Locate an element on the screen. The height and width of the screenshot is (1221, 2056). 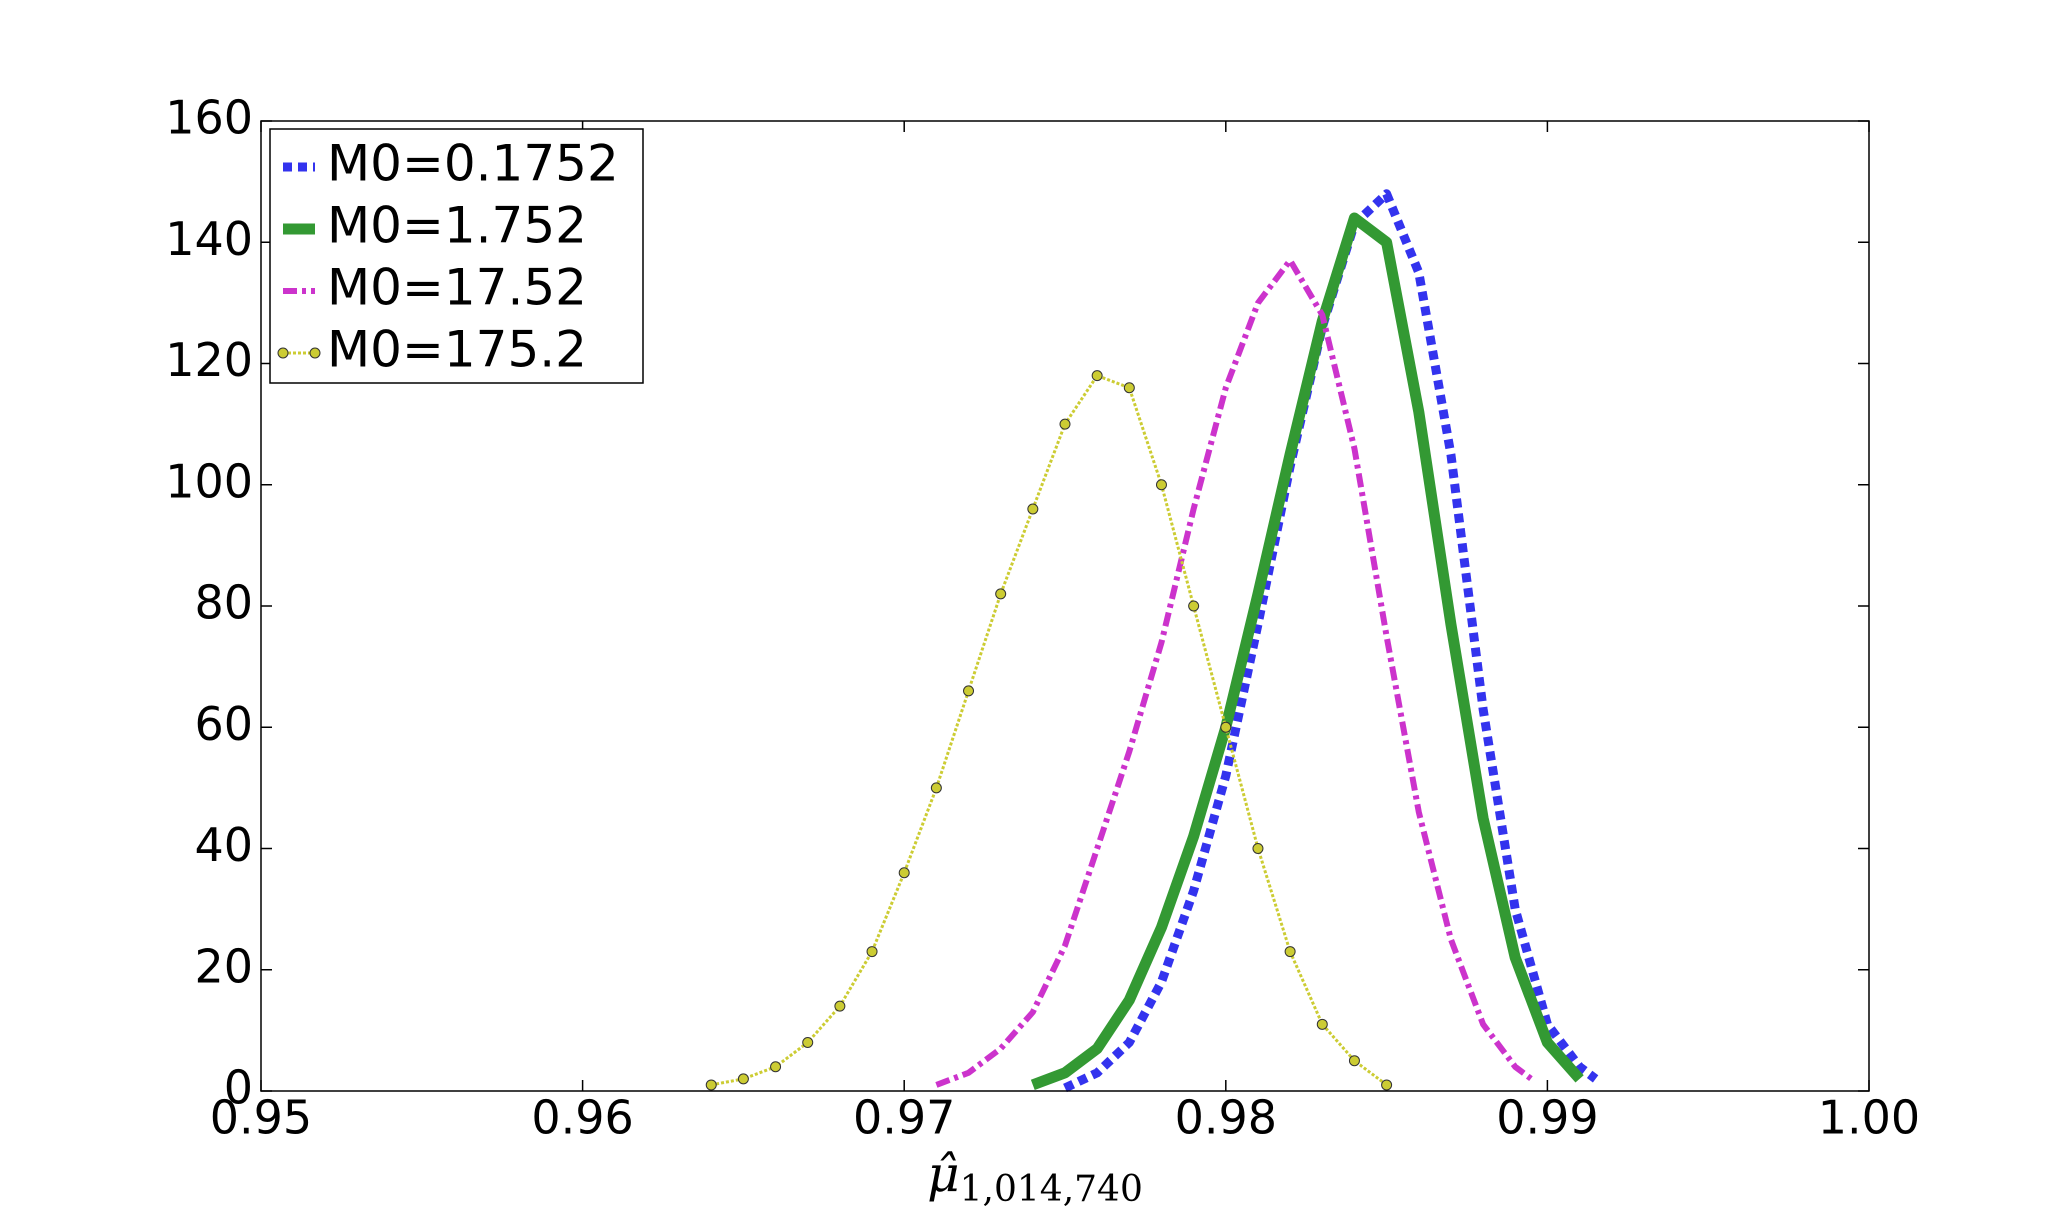
y-tick-label: 140 is located at coordinates (209, 239).